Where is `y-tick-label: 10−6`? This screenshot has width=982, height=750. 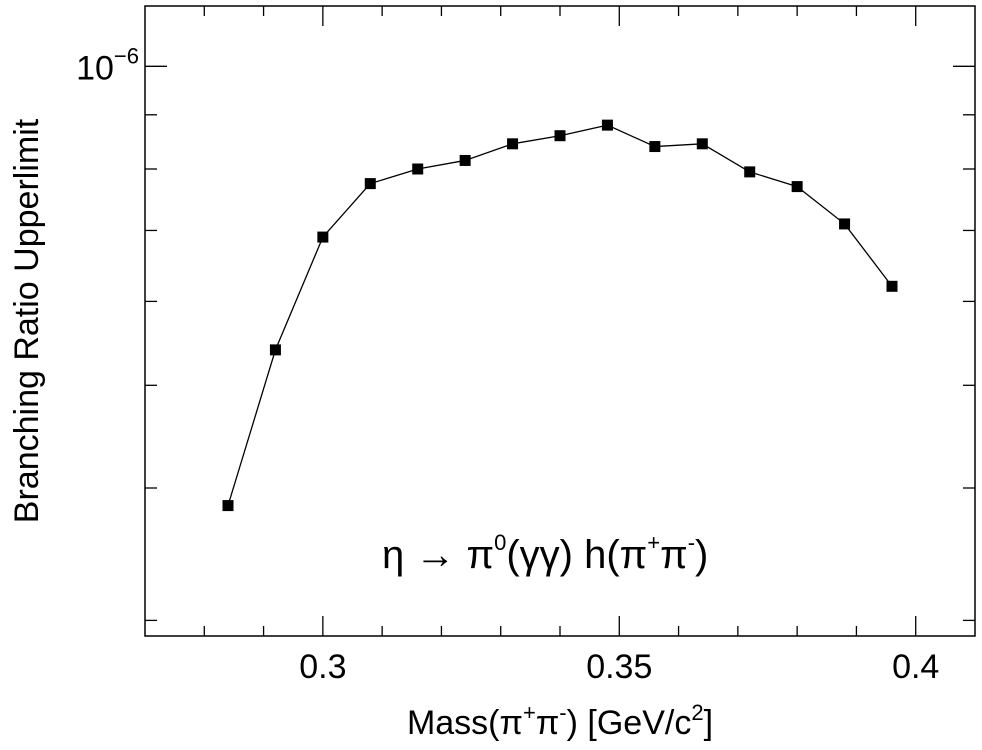 y-tick-label: 10−6 is located at coordinates (107, 65).